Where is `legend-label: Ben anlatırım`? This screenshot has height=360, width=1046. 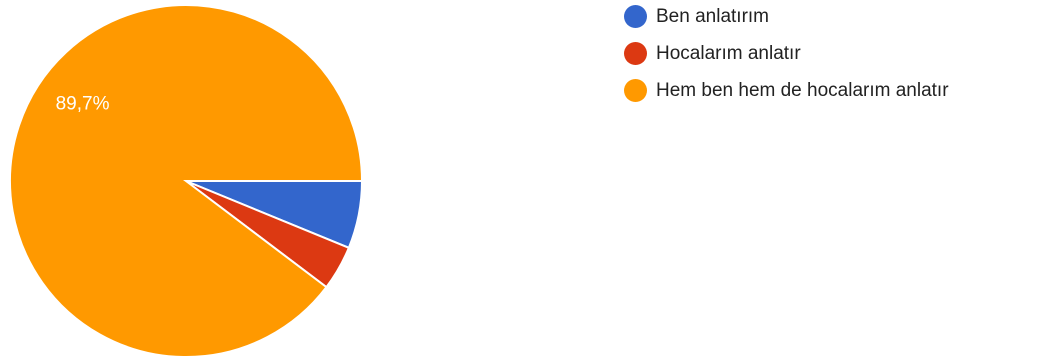
legend-label: Ben anlatırım is located at coordinates (712, 16).